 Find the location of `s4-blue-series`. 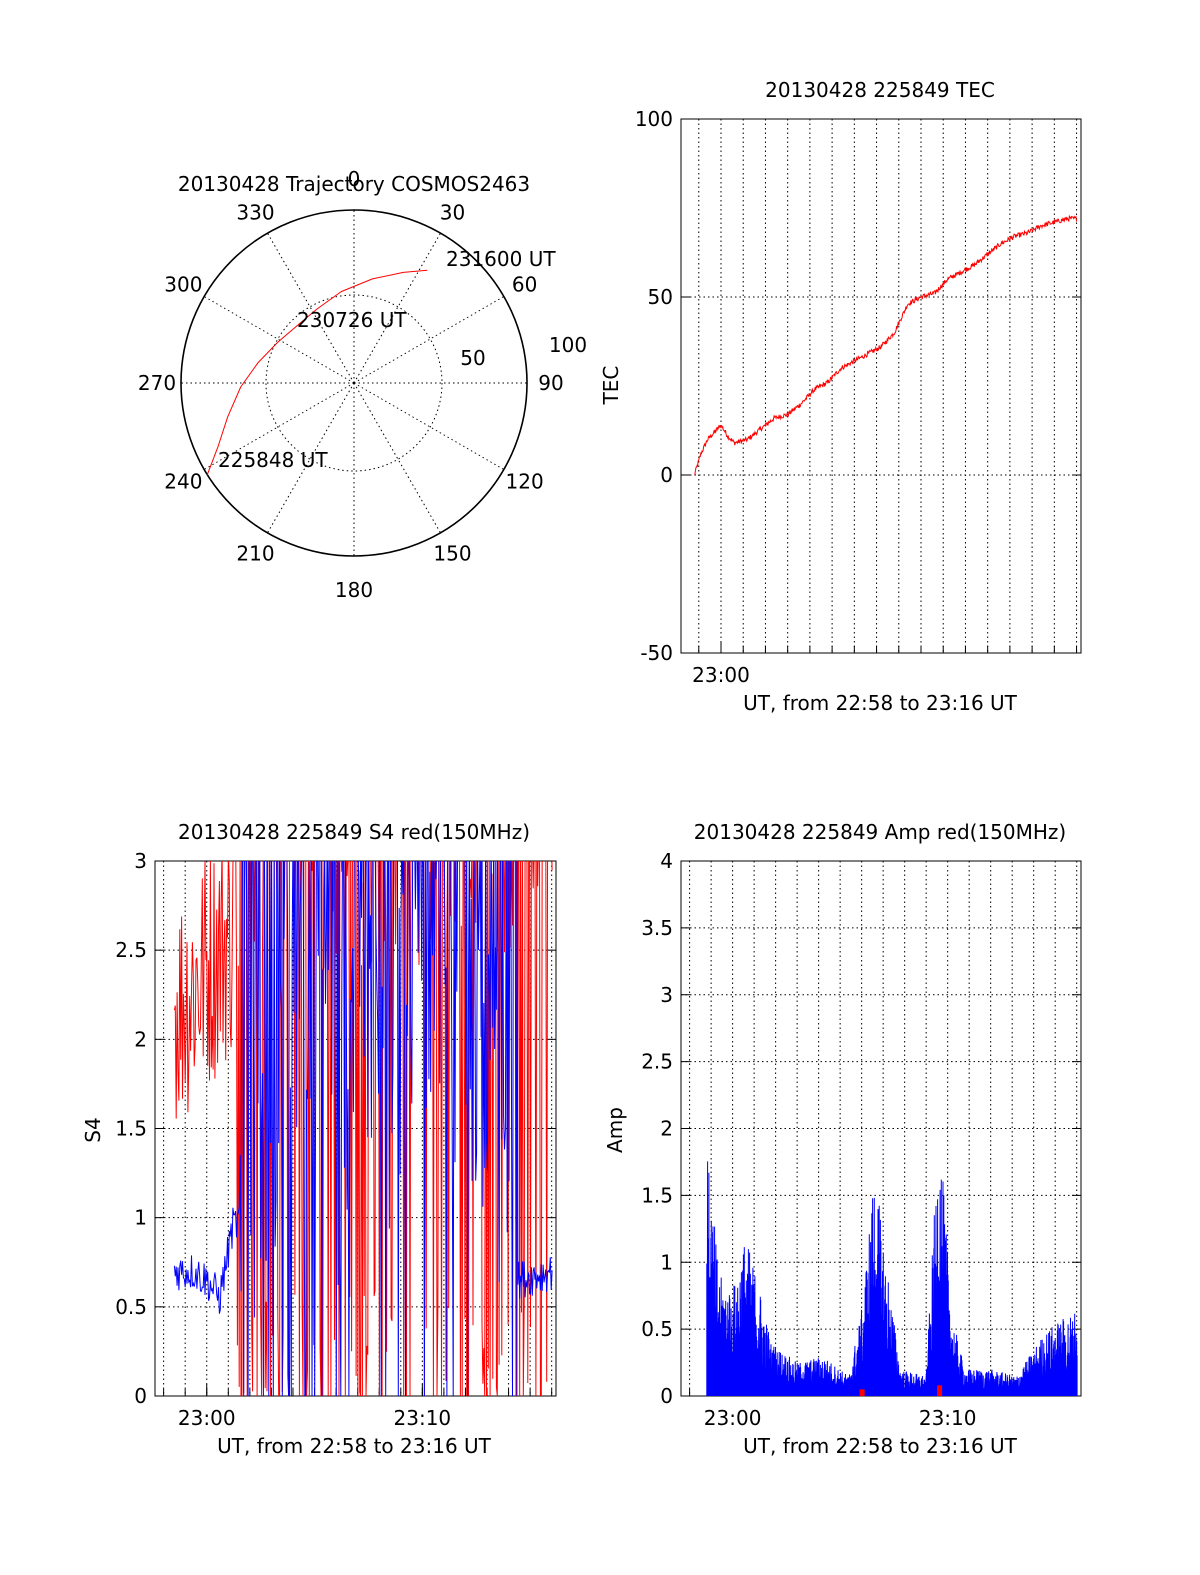

s4-blue-series is located at coordinates (363, 1128).